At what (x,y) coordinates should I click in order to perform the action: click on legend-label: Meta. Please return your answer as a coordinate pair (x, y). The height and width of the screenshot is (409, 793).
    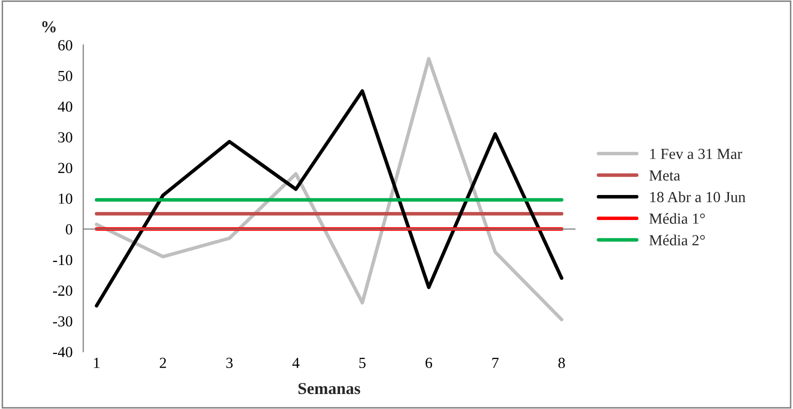
    Looking at the image, I should click on (664, 175).